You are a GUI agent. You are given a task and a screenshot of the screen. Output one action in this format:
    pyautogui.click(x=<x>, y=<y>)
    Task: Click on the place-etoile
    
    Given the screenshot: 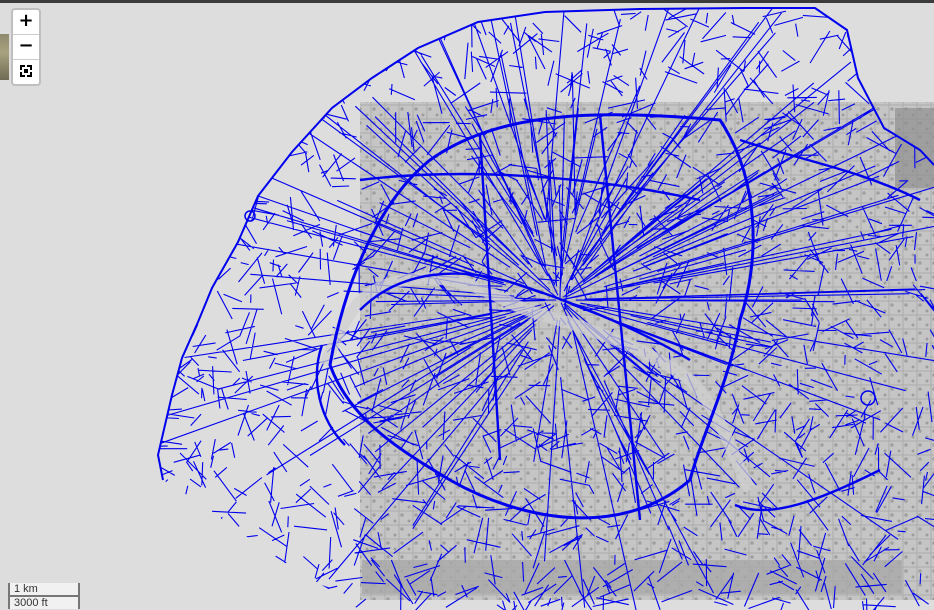 What is the action you would take?
    pyautogui.click(x=250, y=216)
    